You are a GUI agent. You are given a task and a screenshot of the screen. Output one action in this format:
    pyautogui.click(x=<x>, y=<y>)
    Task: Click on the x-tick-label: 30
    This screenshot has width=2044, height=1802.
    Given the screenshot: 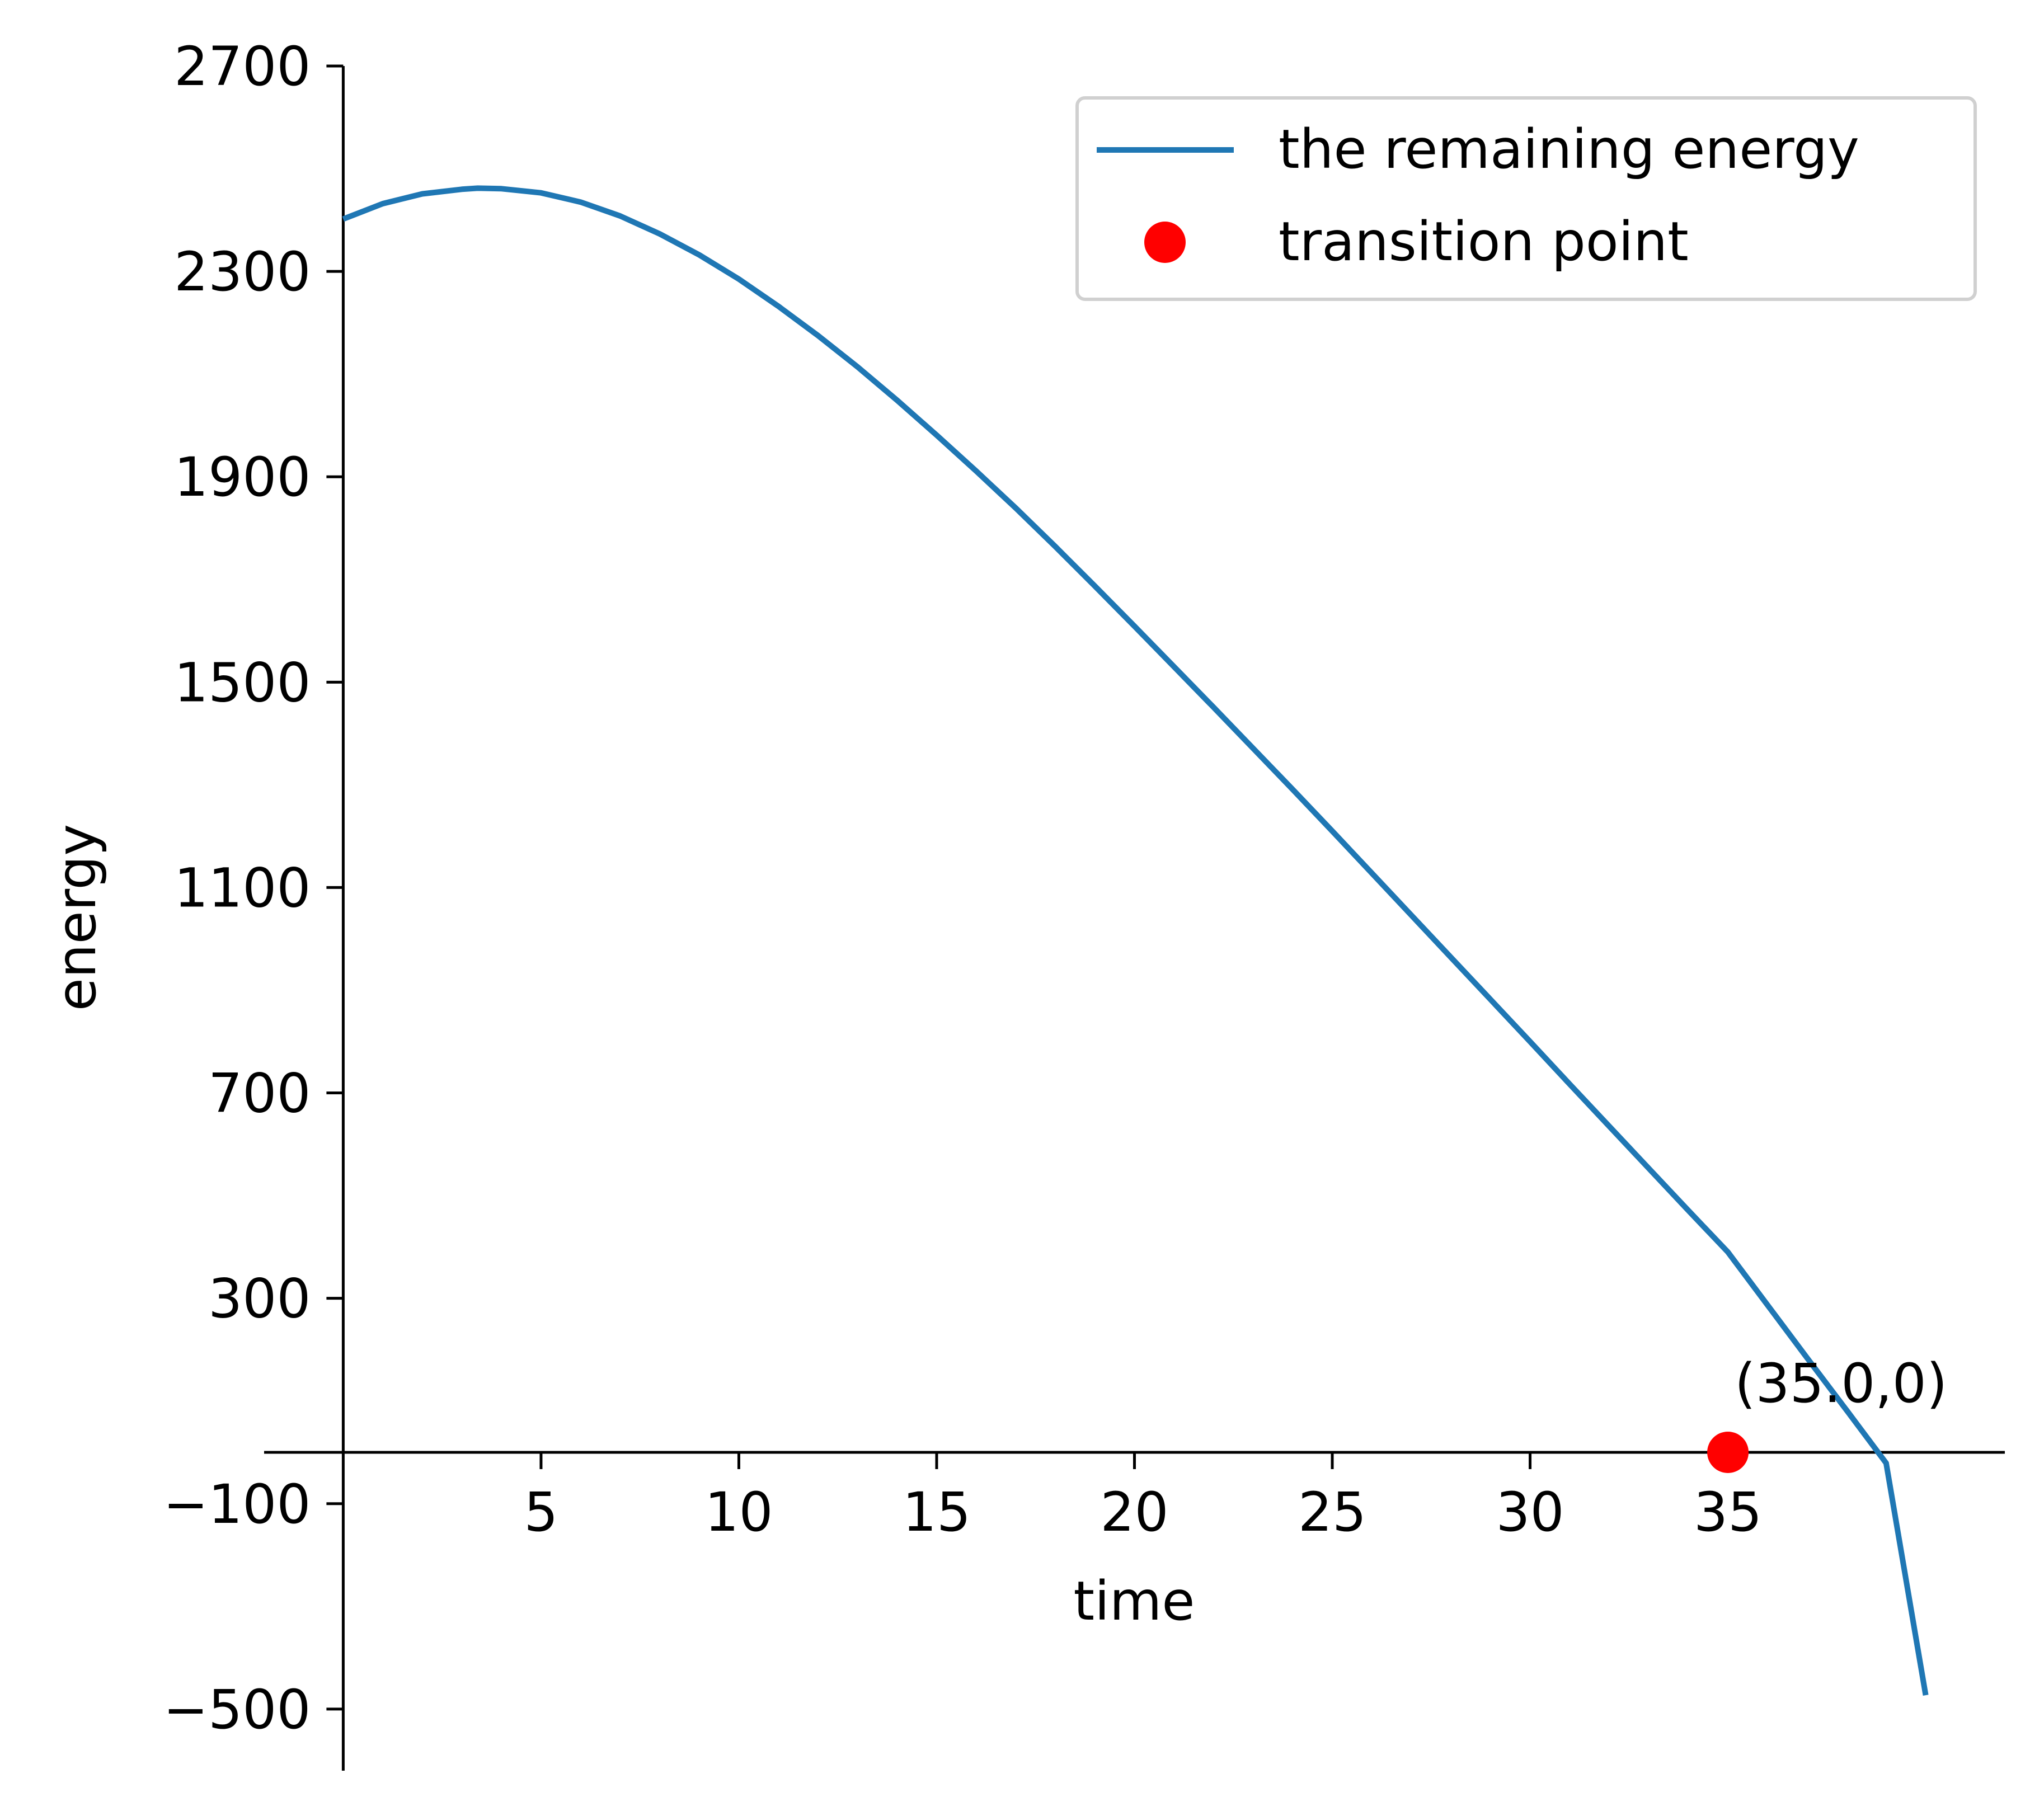 What is the action you would take?
    pyautogui.click(x=1530, y=1512)
    